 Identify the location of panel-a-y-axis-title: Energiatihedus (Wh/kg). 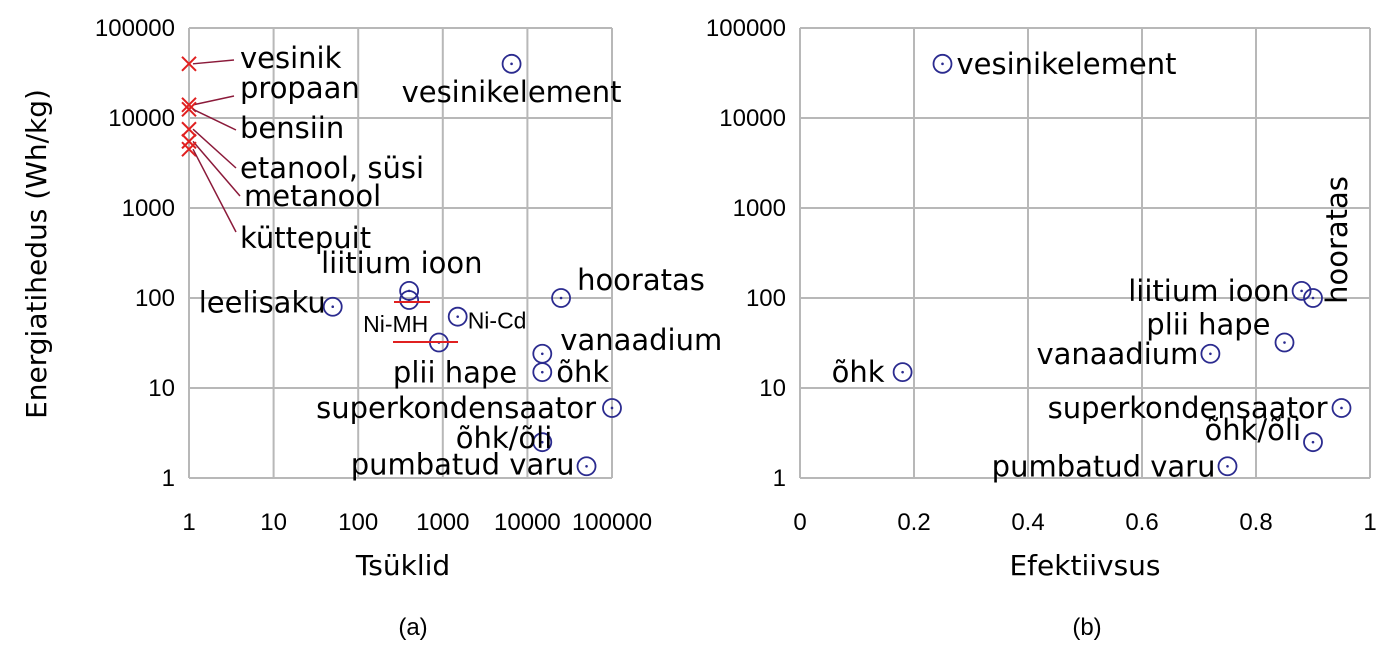
(36, 254).